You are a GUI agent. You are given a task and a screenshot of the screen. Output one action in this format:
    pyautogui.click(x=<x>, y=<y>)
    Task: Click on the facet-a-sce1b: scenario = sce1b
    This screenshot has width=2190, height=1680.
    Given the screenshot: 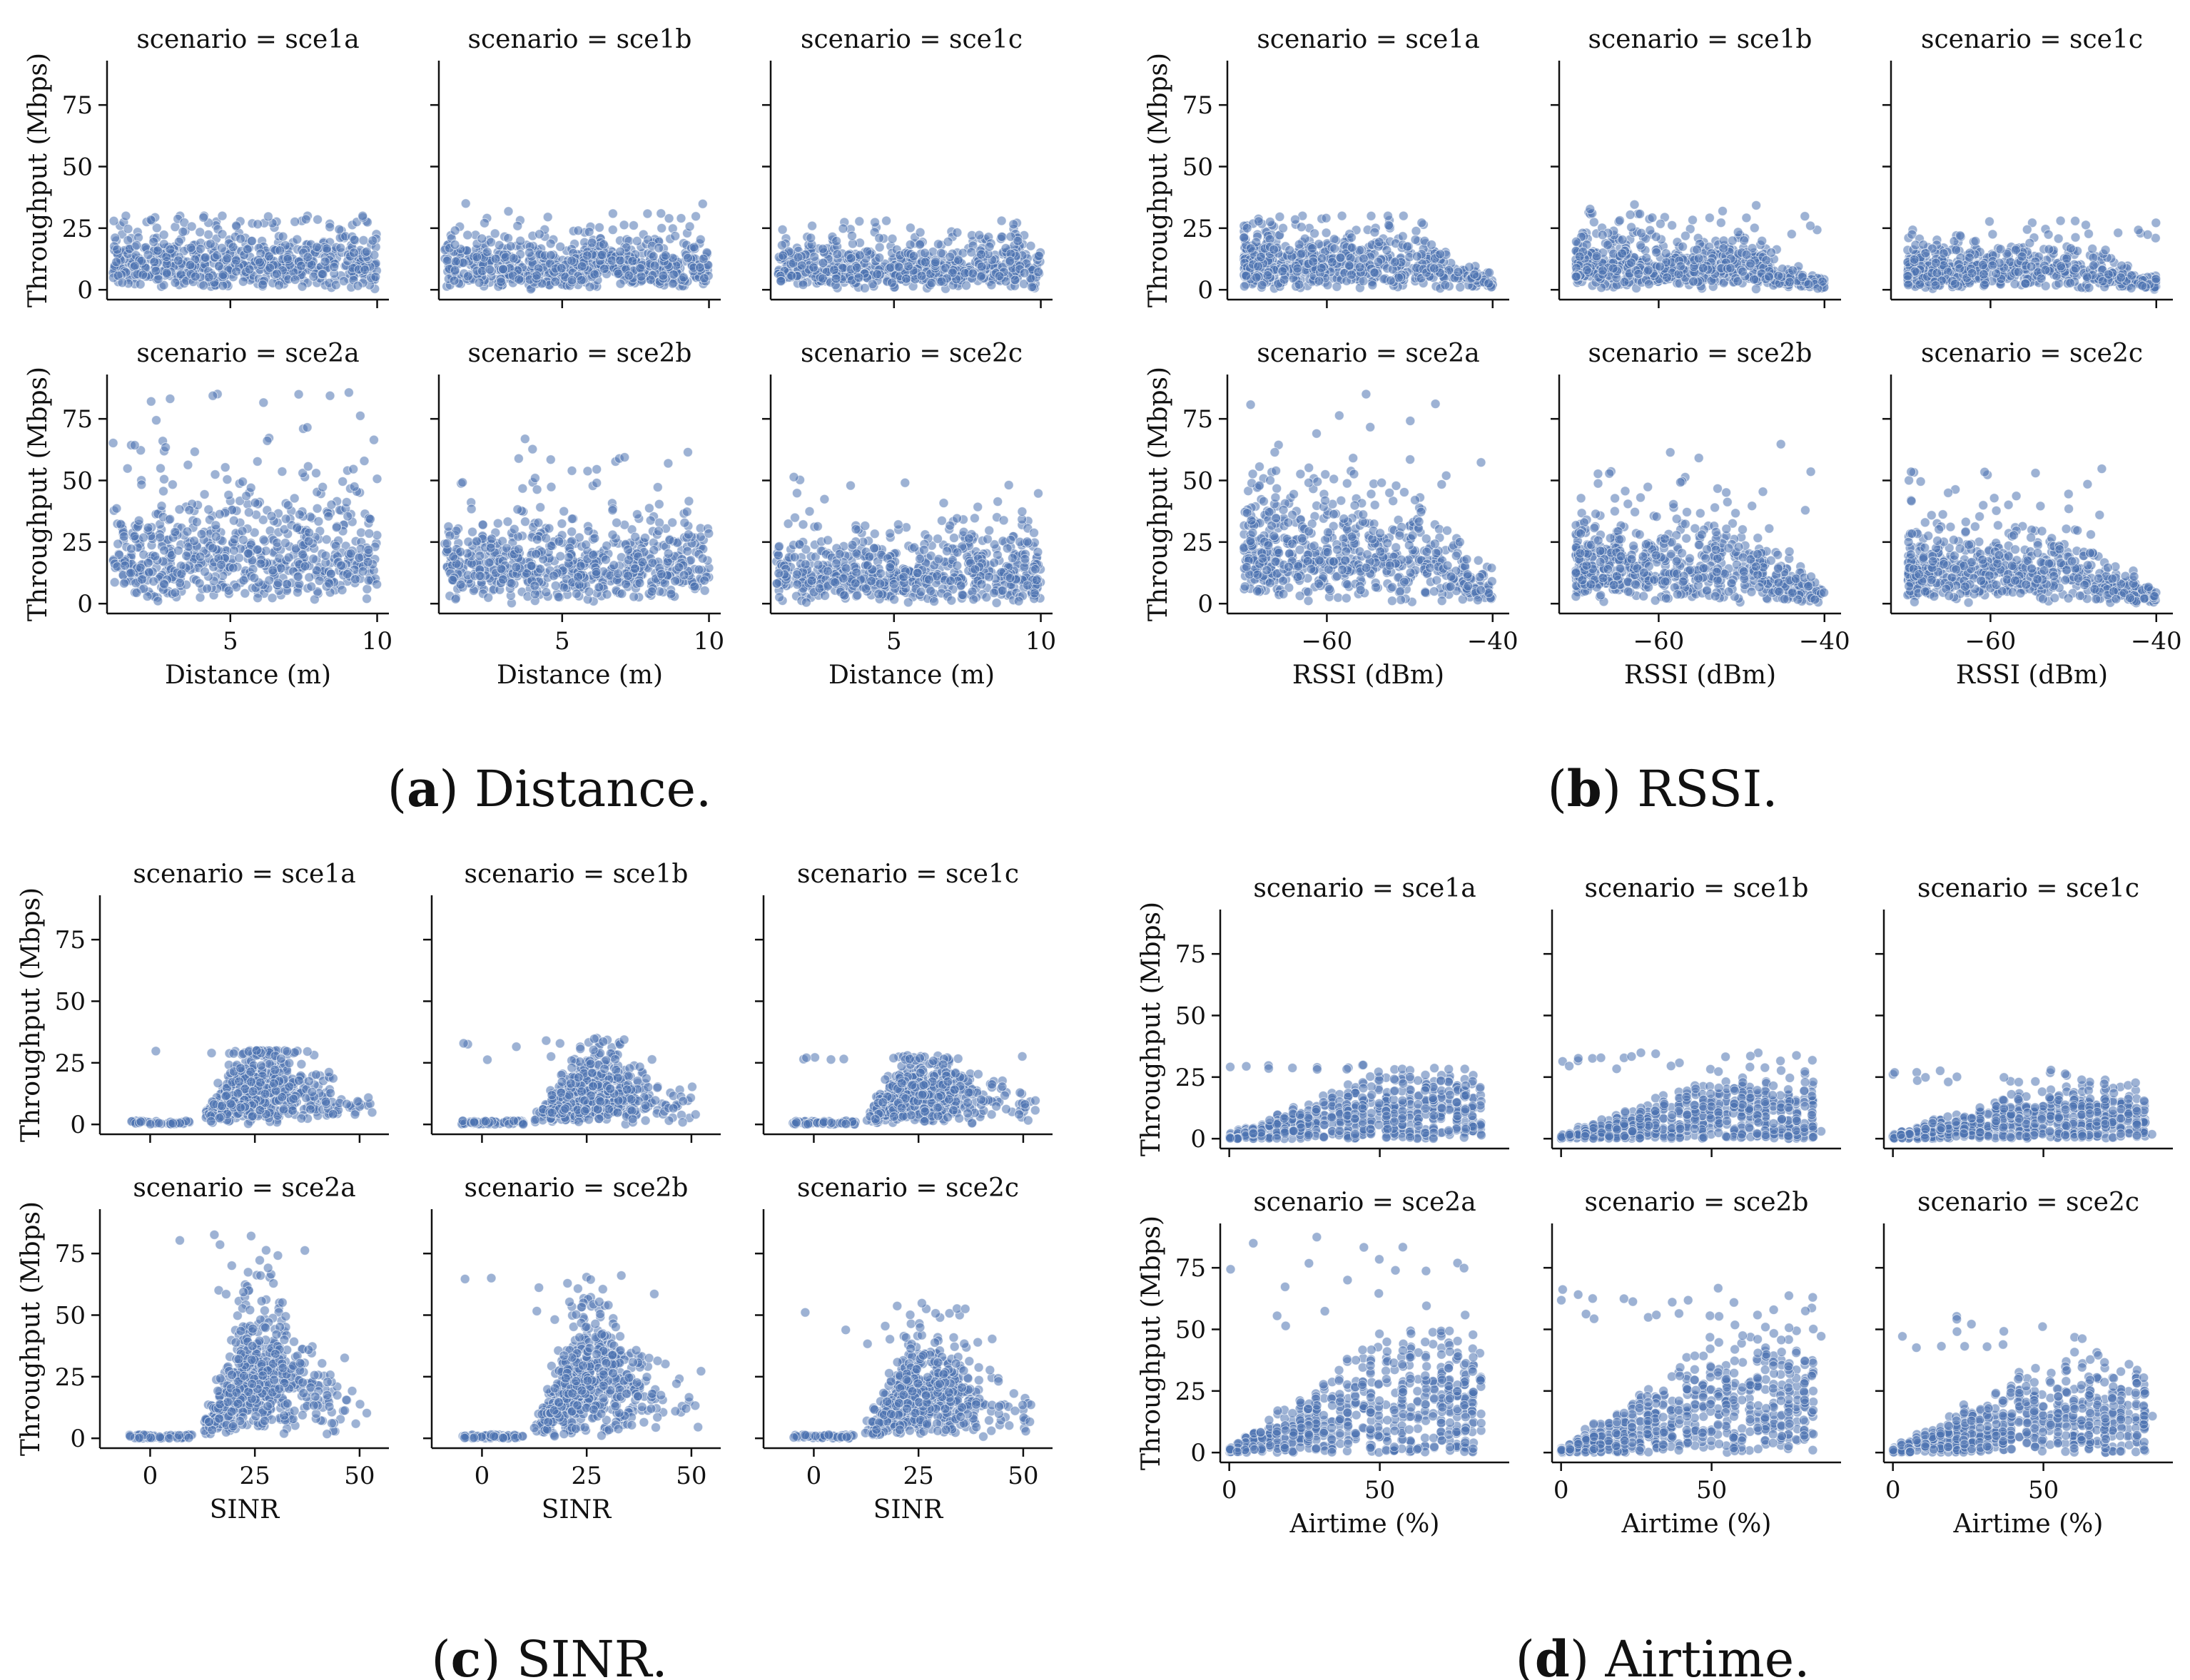 What is the action you would take?
    pyautogui.click(x=575, y=166)
    